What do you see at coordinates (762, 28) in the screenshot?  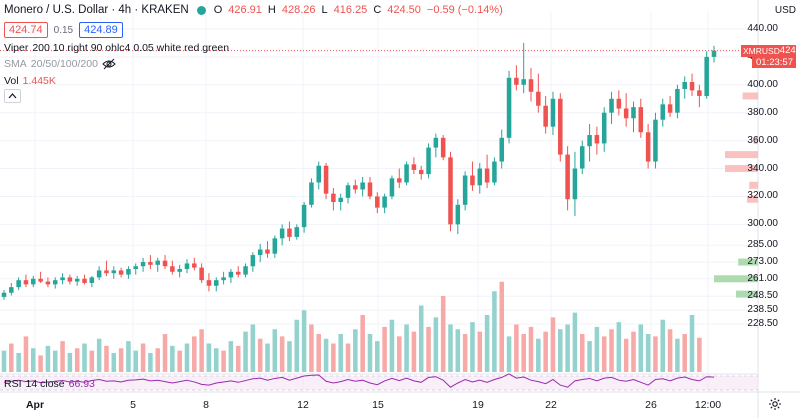 I see `price-tick-label: 440.00` at bounding box center [762, 28].